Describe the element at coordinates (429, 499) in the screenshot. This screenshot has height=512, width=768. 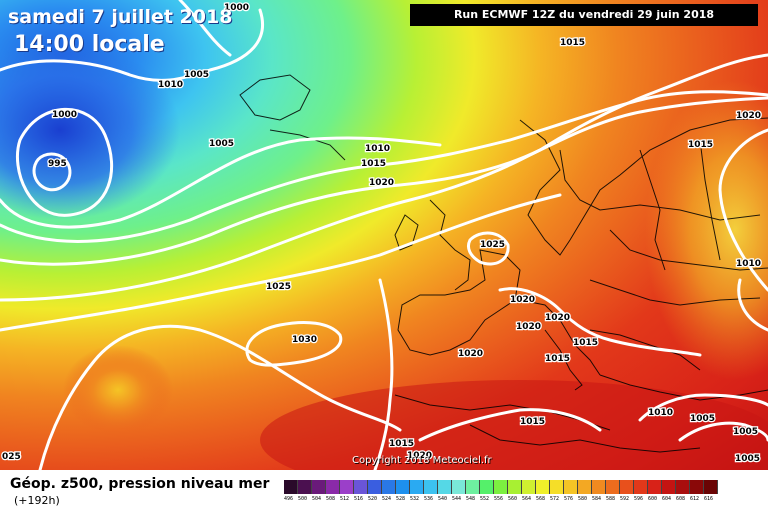
I see `scale-label: 536` at that location.